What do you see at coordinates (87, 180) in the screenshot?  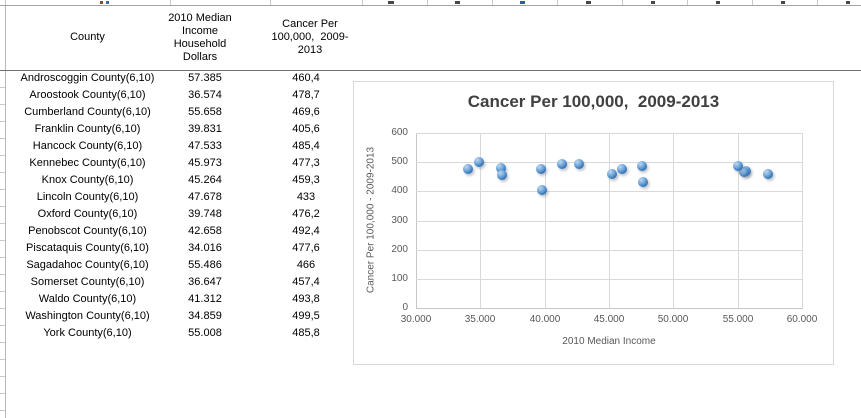 I see `cell-county: Knox County(6,10)` at bounding box center [87, 180].